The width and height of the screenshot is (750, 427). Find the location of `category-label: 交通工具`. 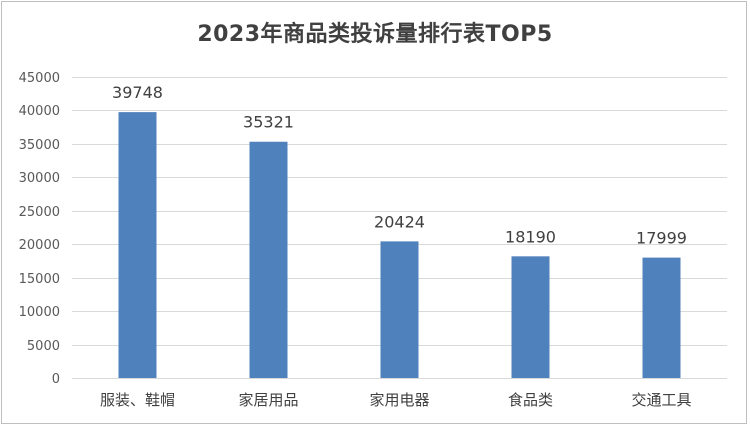

category-label: 交通工具 is located at coordinates (661, 400).